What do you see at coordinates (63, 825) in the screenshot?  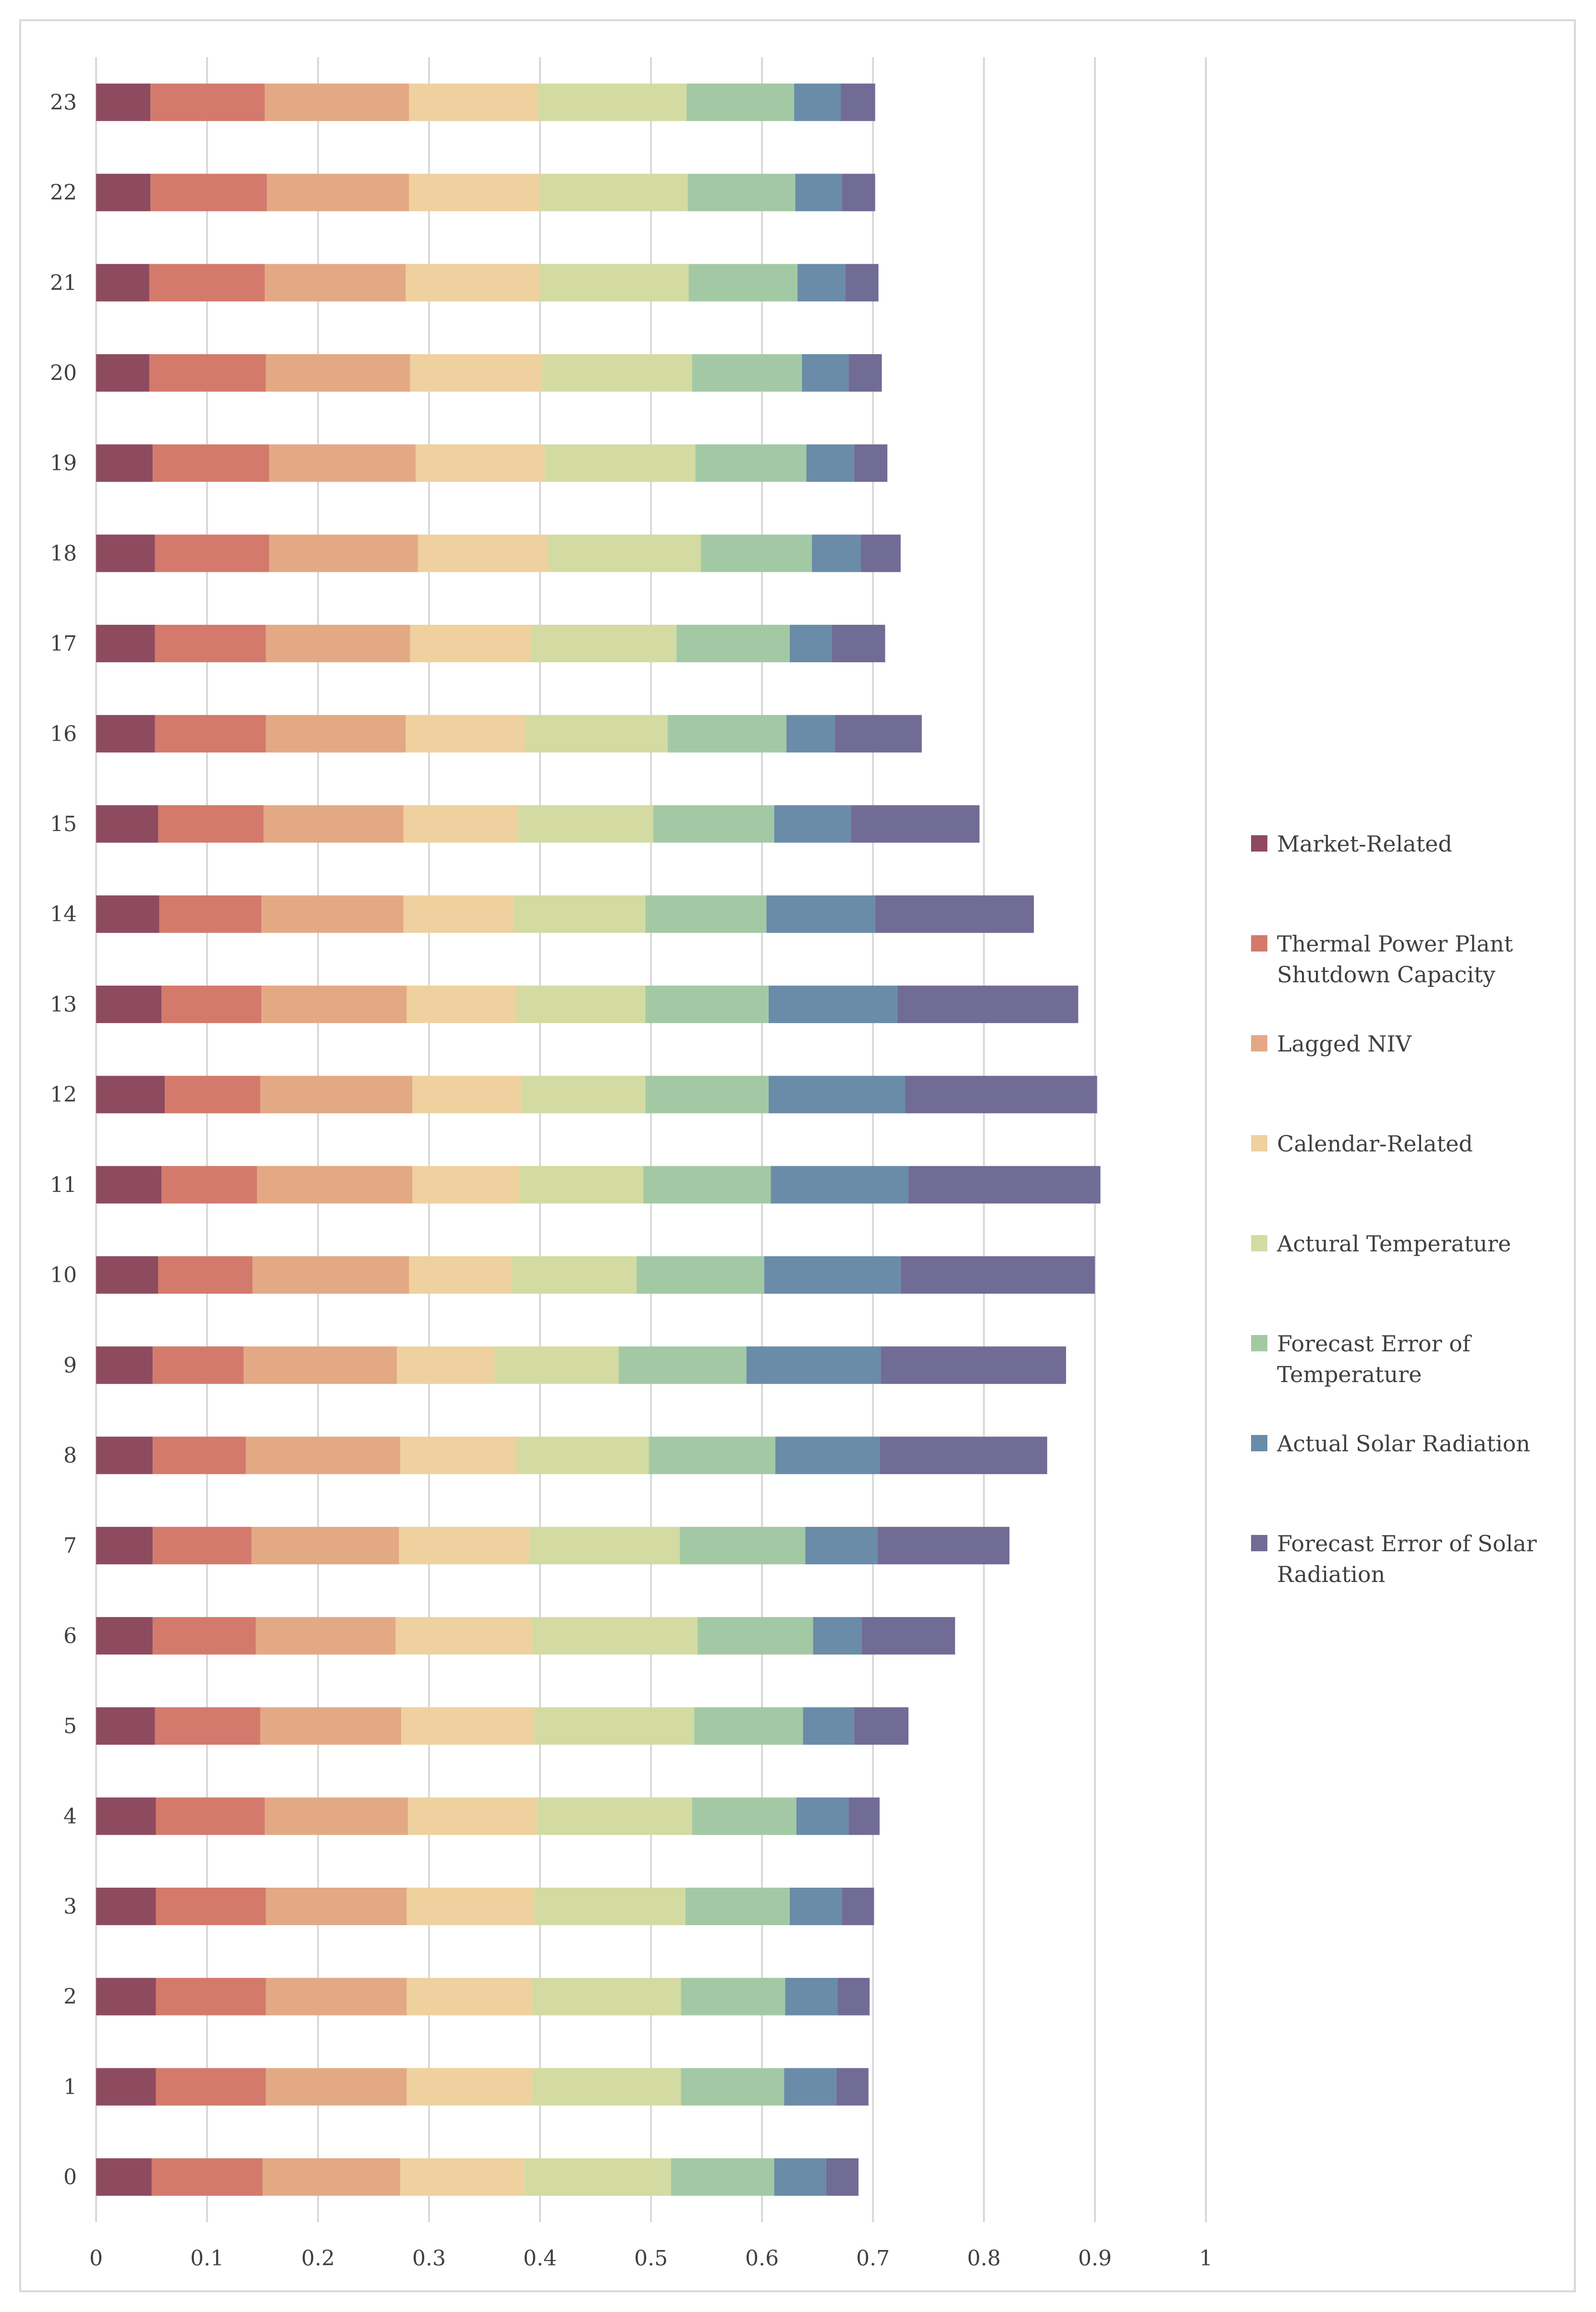 I see `y-tick-label: 15` at bounding box center [63, 825].